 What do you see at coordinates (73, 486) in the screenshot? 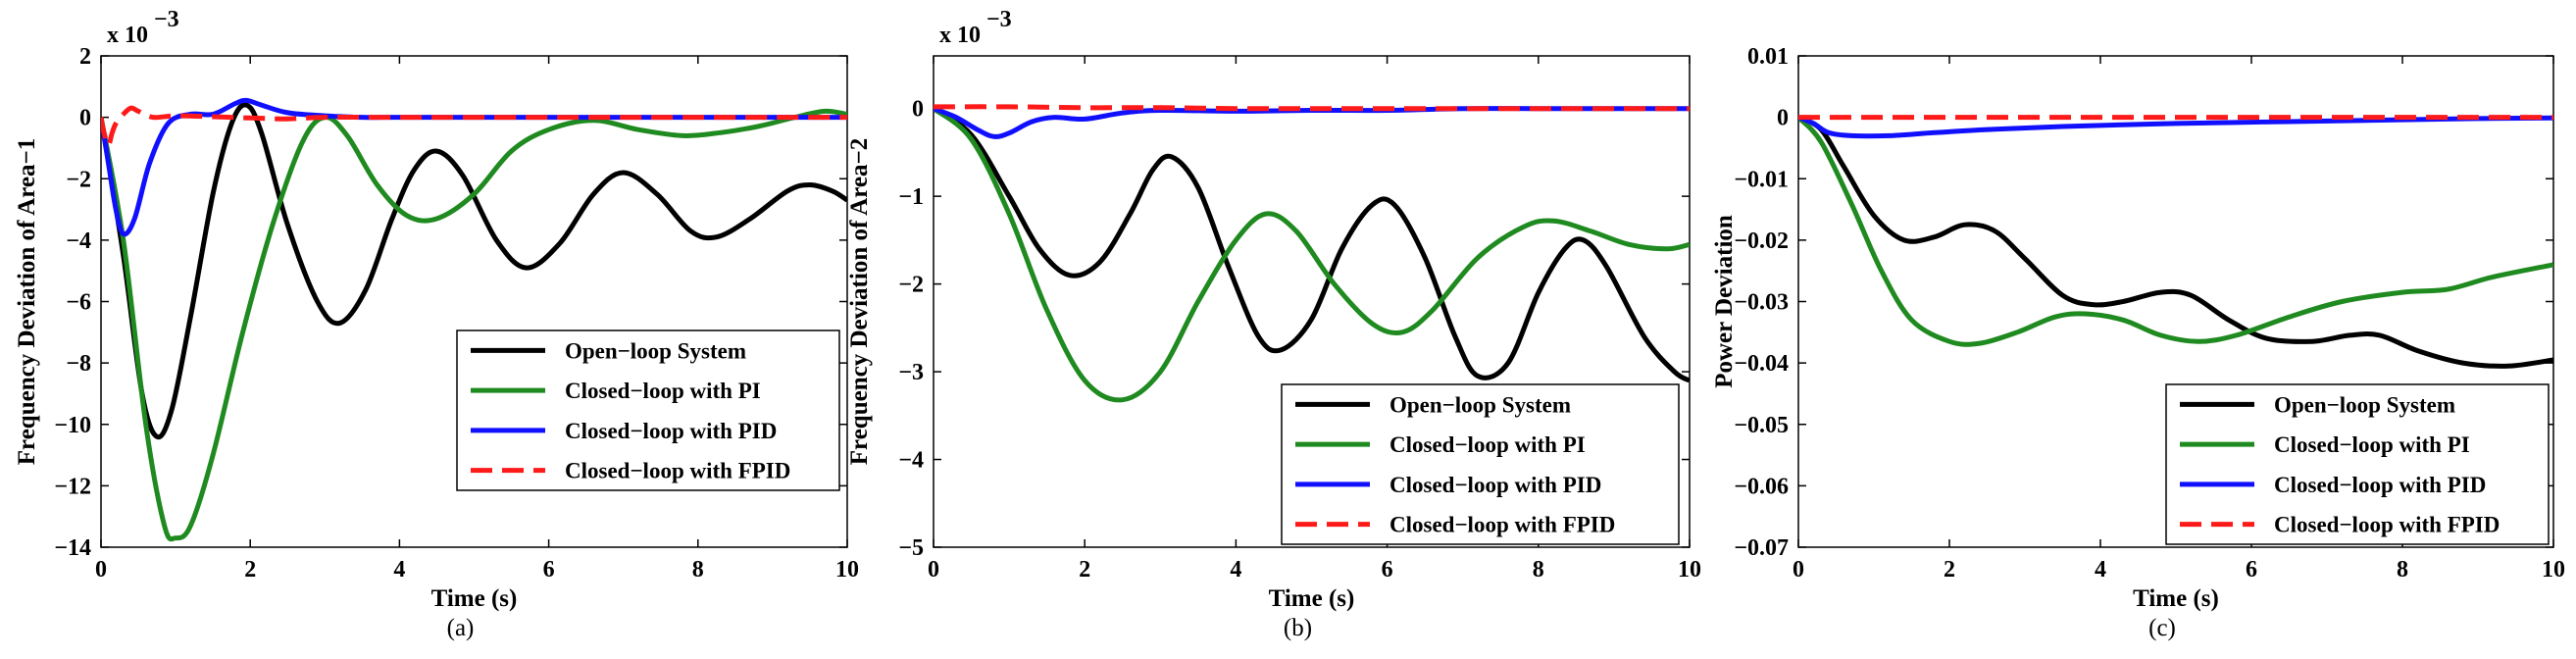
I see `y-tick-label: −12` at bounding box center [73, 486].